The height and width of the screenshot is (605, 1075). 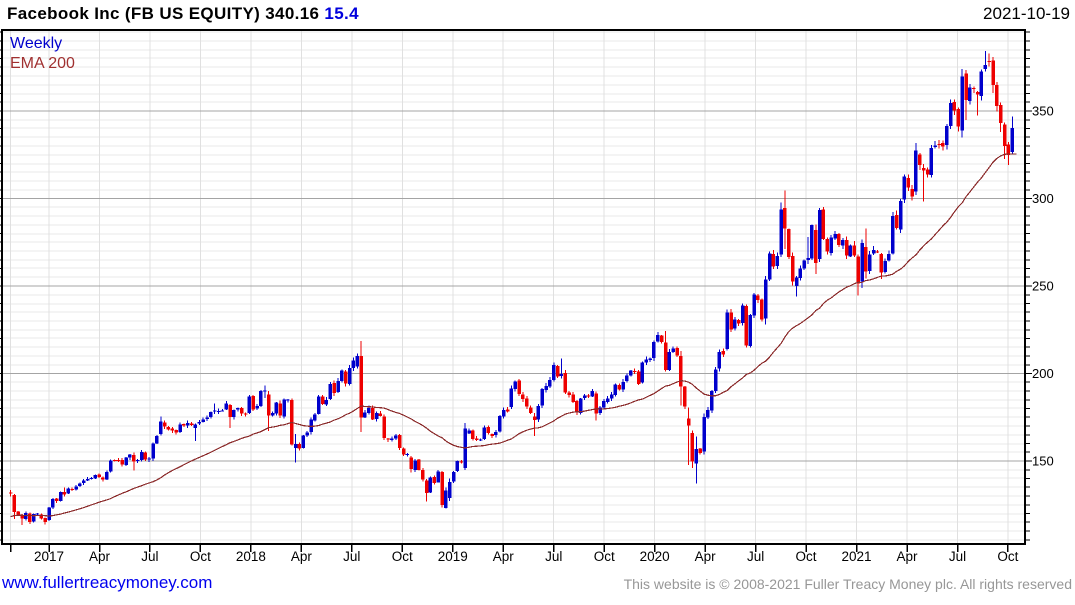 I want to click on svg-text: 300, so click(x=1043, y=198).